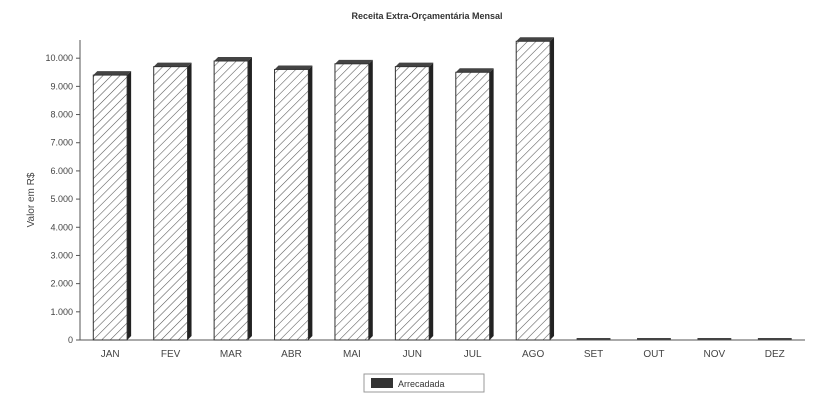 The height and width of the screenshot is (400, 813). What do you see at coordinates (533, 190) in the screenshot?
I see `bar-ago` at bounding box center [533, 190].